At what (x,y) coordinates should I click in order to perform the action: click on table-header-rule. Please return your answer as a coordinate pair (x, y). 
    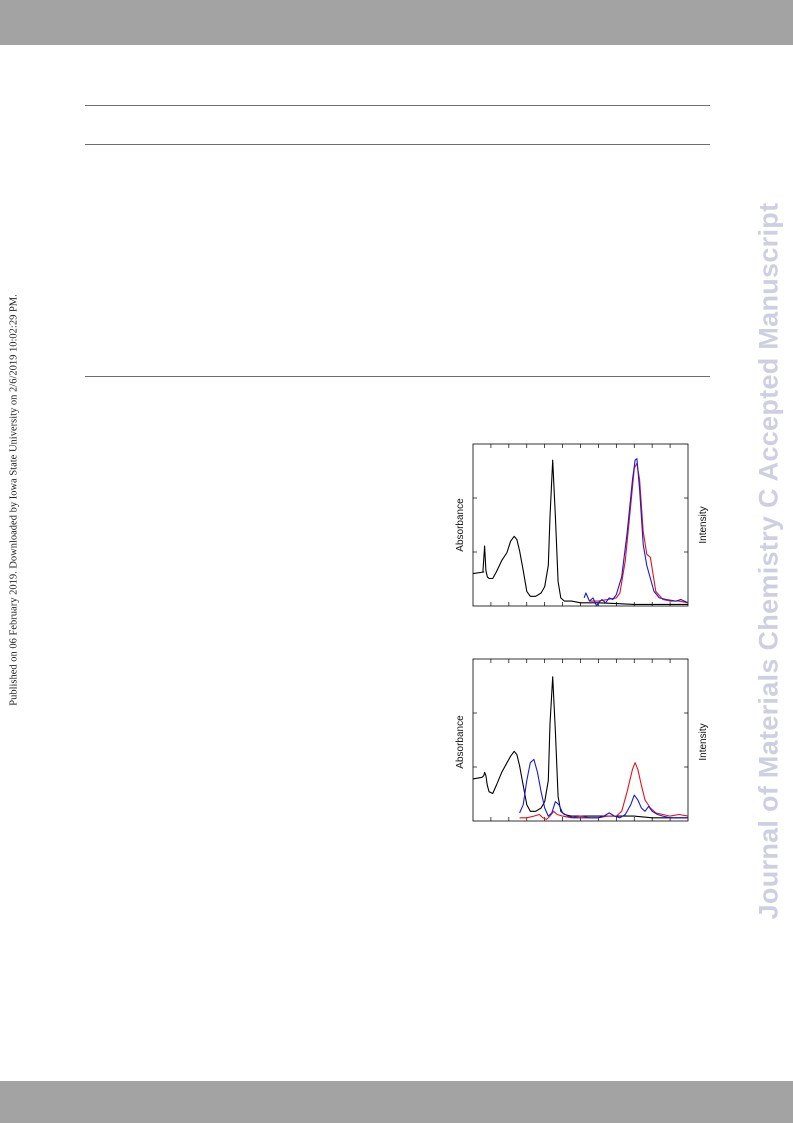
    Looking at the image, I should click on (397, 144).